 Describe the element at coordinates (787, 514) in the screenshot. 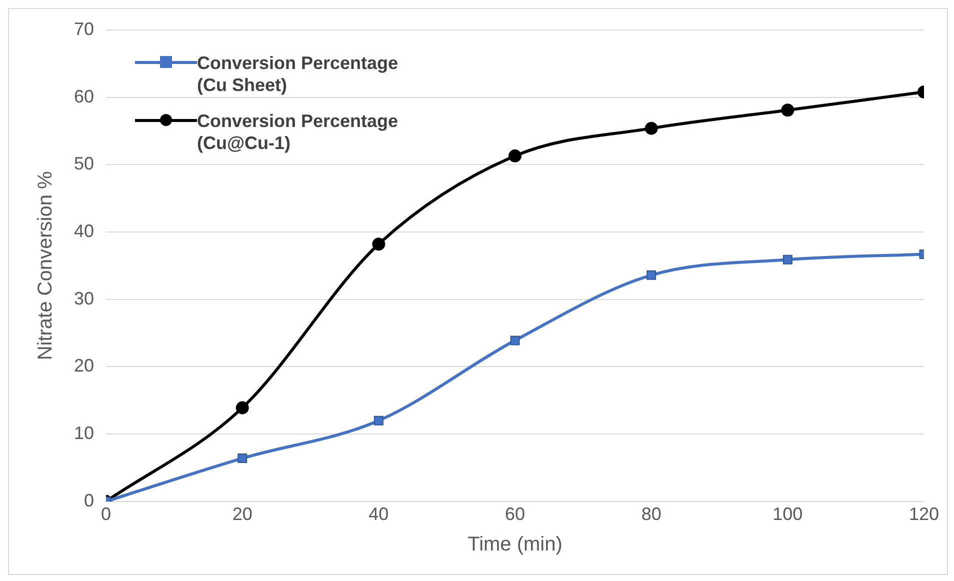

I see `x-tick-label: 100` at that location.